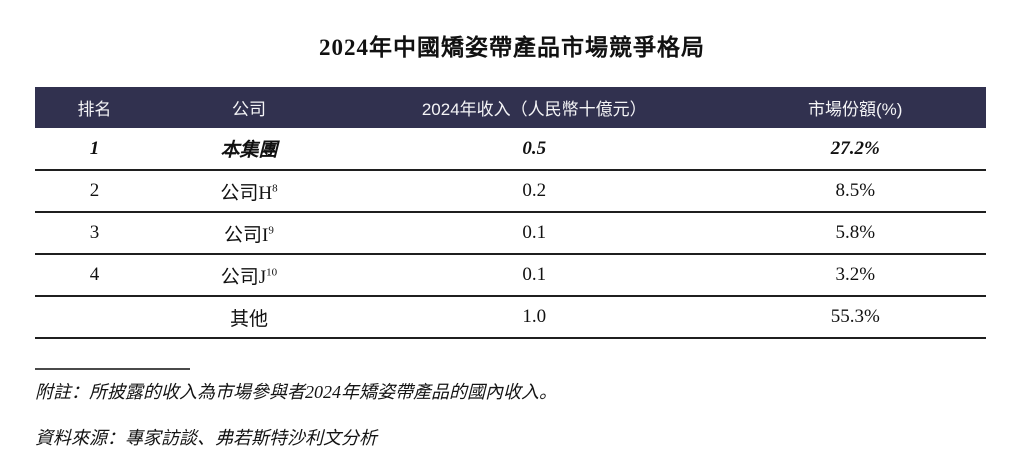 The image size is (1024, 460). I want to click on company-cell: 公司J10, so click(249, 275).